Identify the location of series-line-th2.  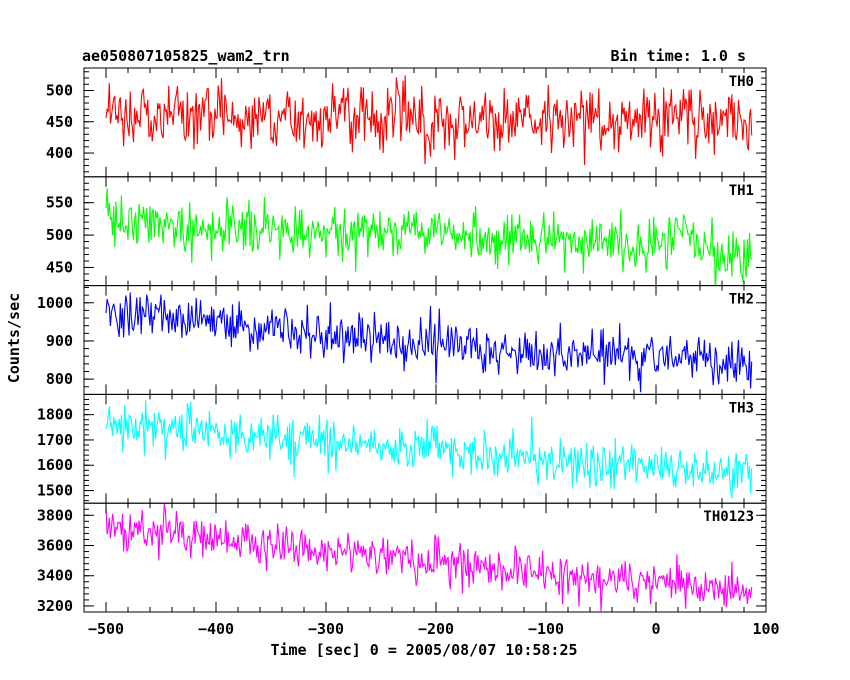
(429, 342).